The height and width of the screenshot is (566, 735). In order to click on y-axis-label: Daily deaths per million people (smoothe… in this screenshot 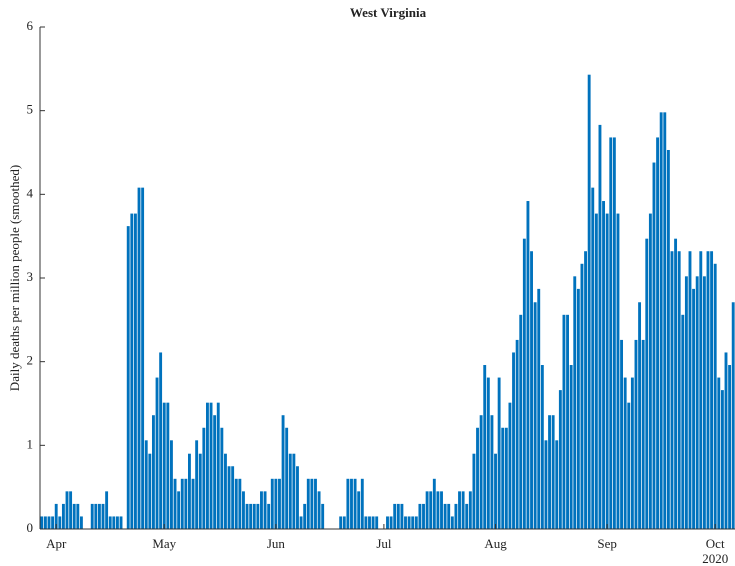, I will do `click(14, 278)`.